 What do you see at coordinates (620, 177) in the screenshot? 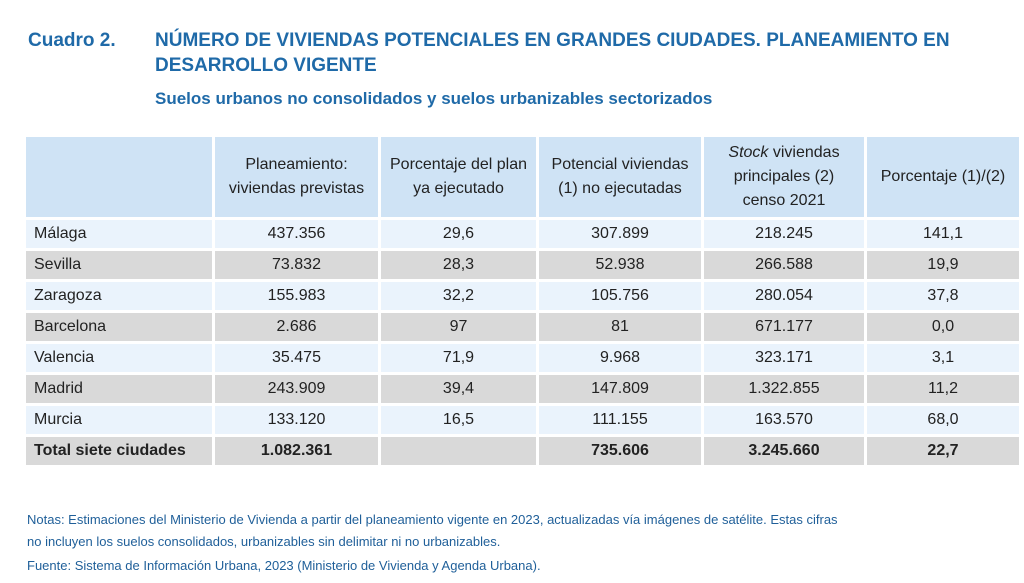
I see `header-cell: Potencial viviendas (1) no ejecutadas` at bounding box center [620, 177].